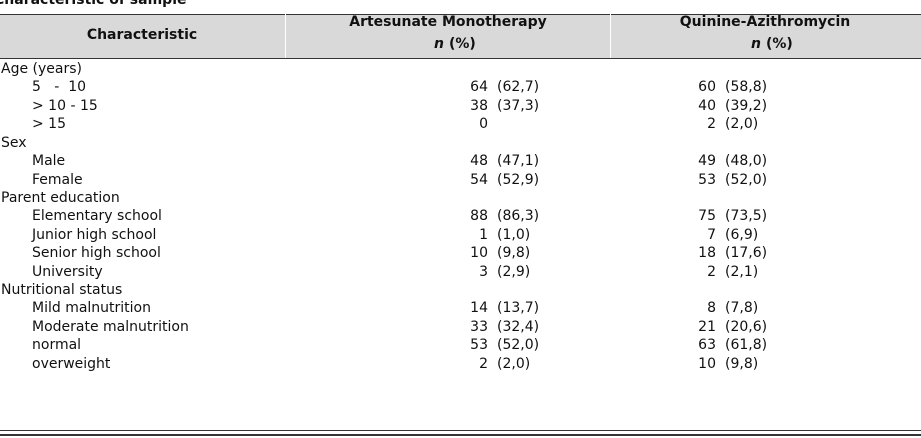 Image resolution: width=921 pixels, height=438 pixels. Describe the element at coordinates (746, 161) in the screenshot. I see `cell-pct: (48,0)` at that location.